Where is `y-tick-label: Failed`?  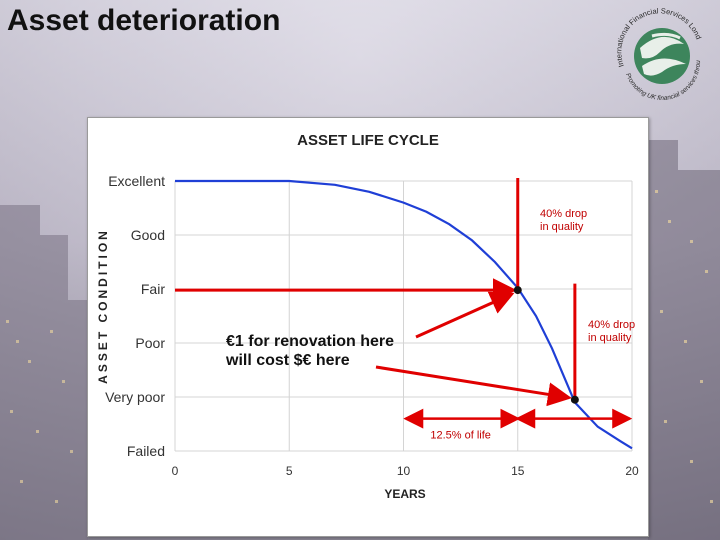 y-tick-label: Failed is located at coordinates (146, 451).